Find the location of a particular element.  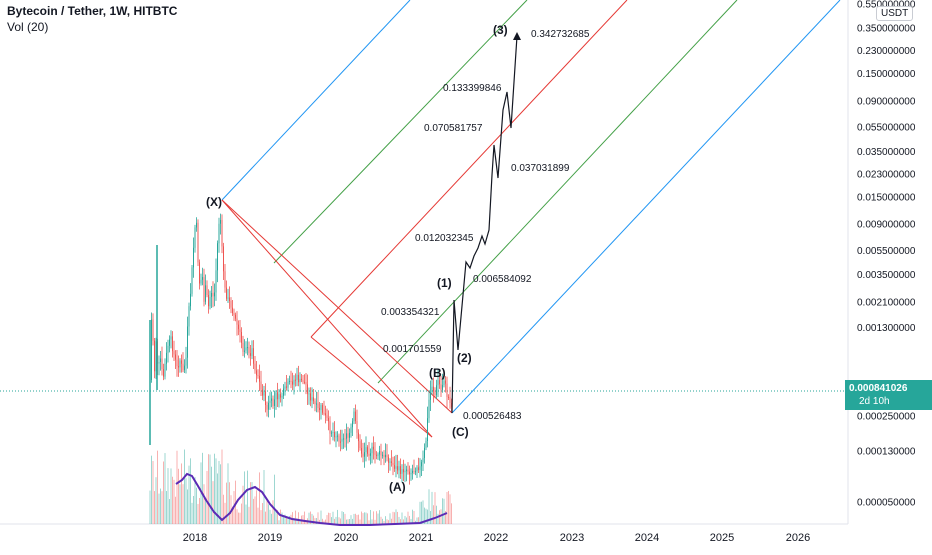

time-tick-label: 2018 is located at coordinates (195, 538).